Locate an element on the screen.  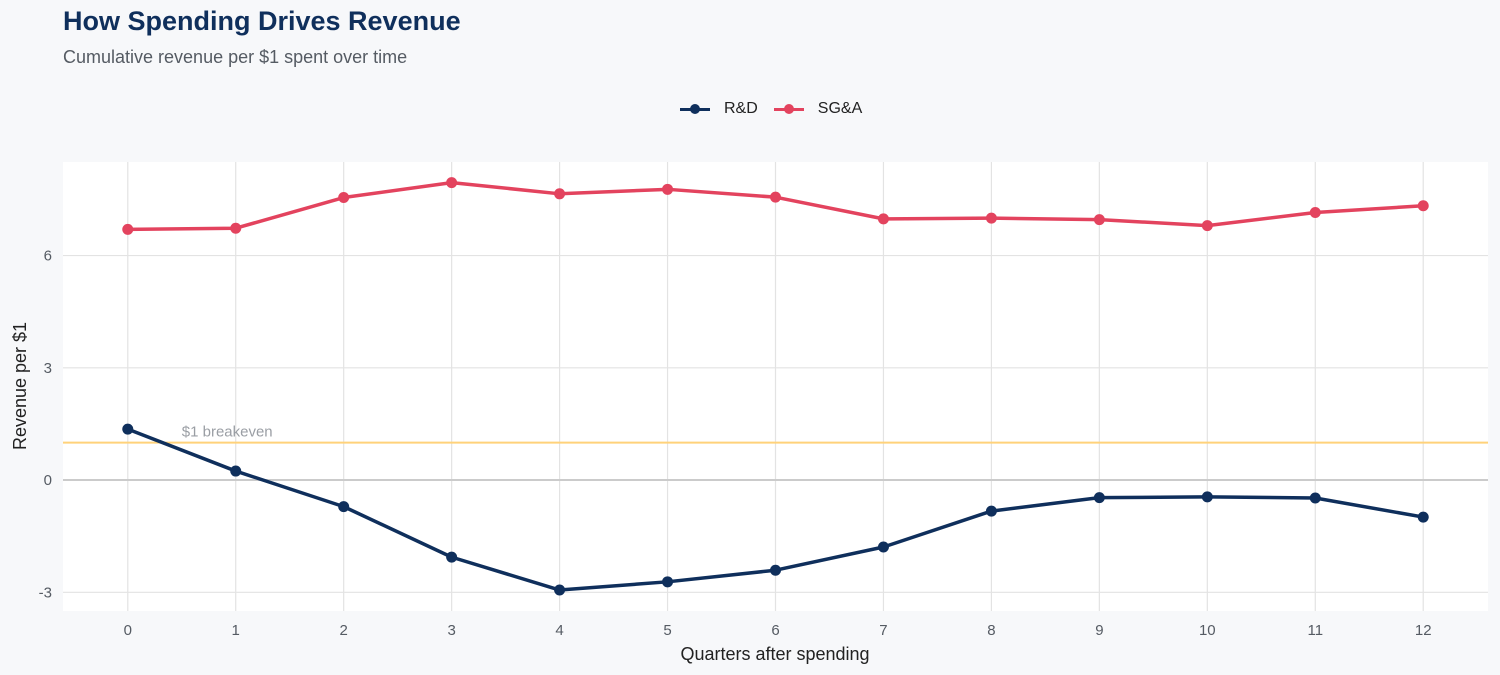
y-axis: -3 0 3 6 is located at coordinates (45, 425).